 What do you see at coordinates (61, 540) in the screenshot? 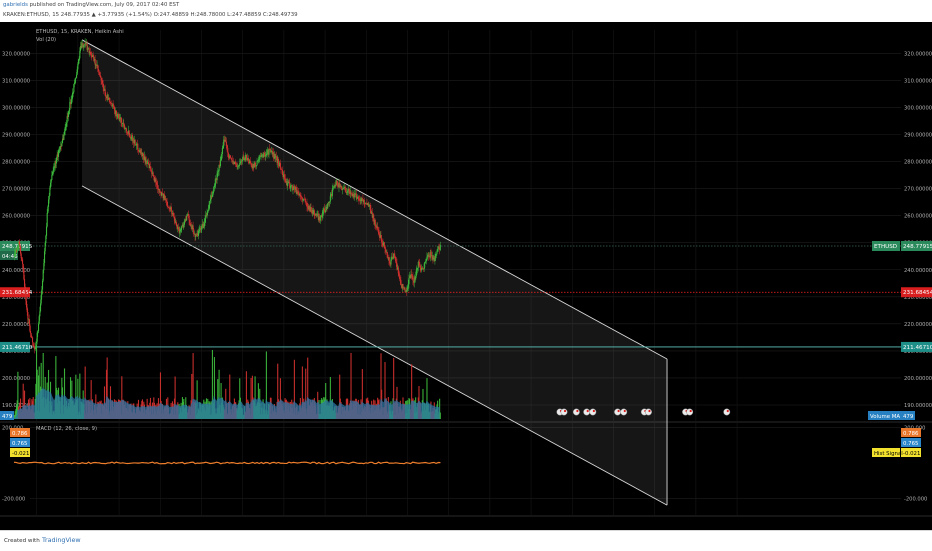
I see `tradingview-logo-icon: TradingView` at bounding box center [61, 540].